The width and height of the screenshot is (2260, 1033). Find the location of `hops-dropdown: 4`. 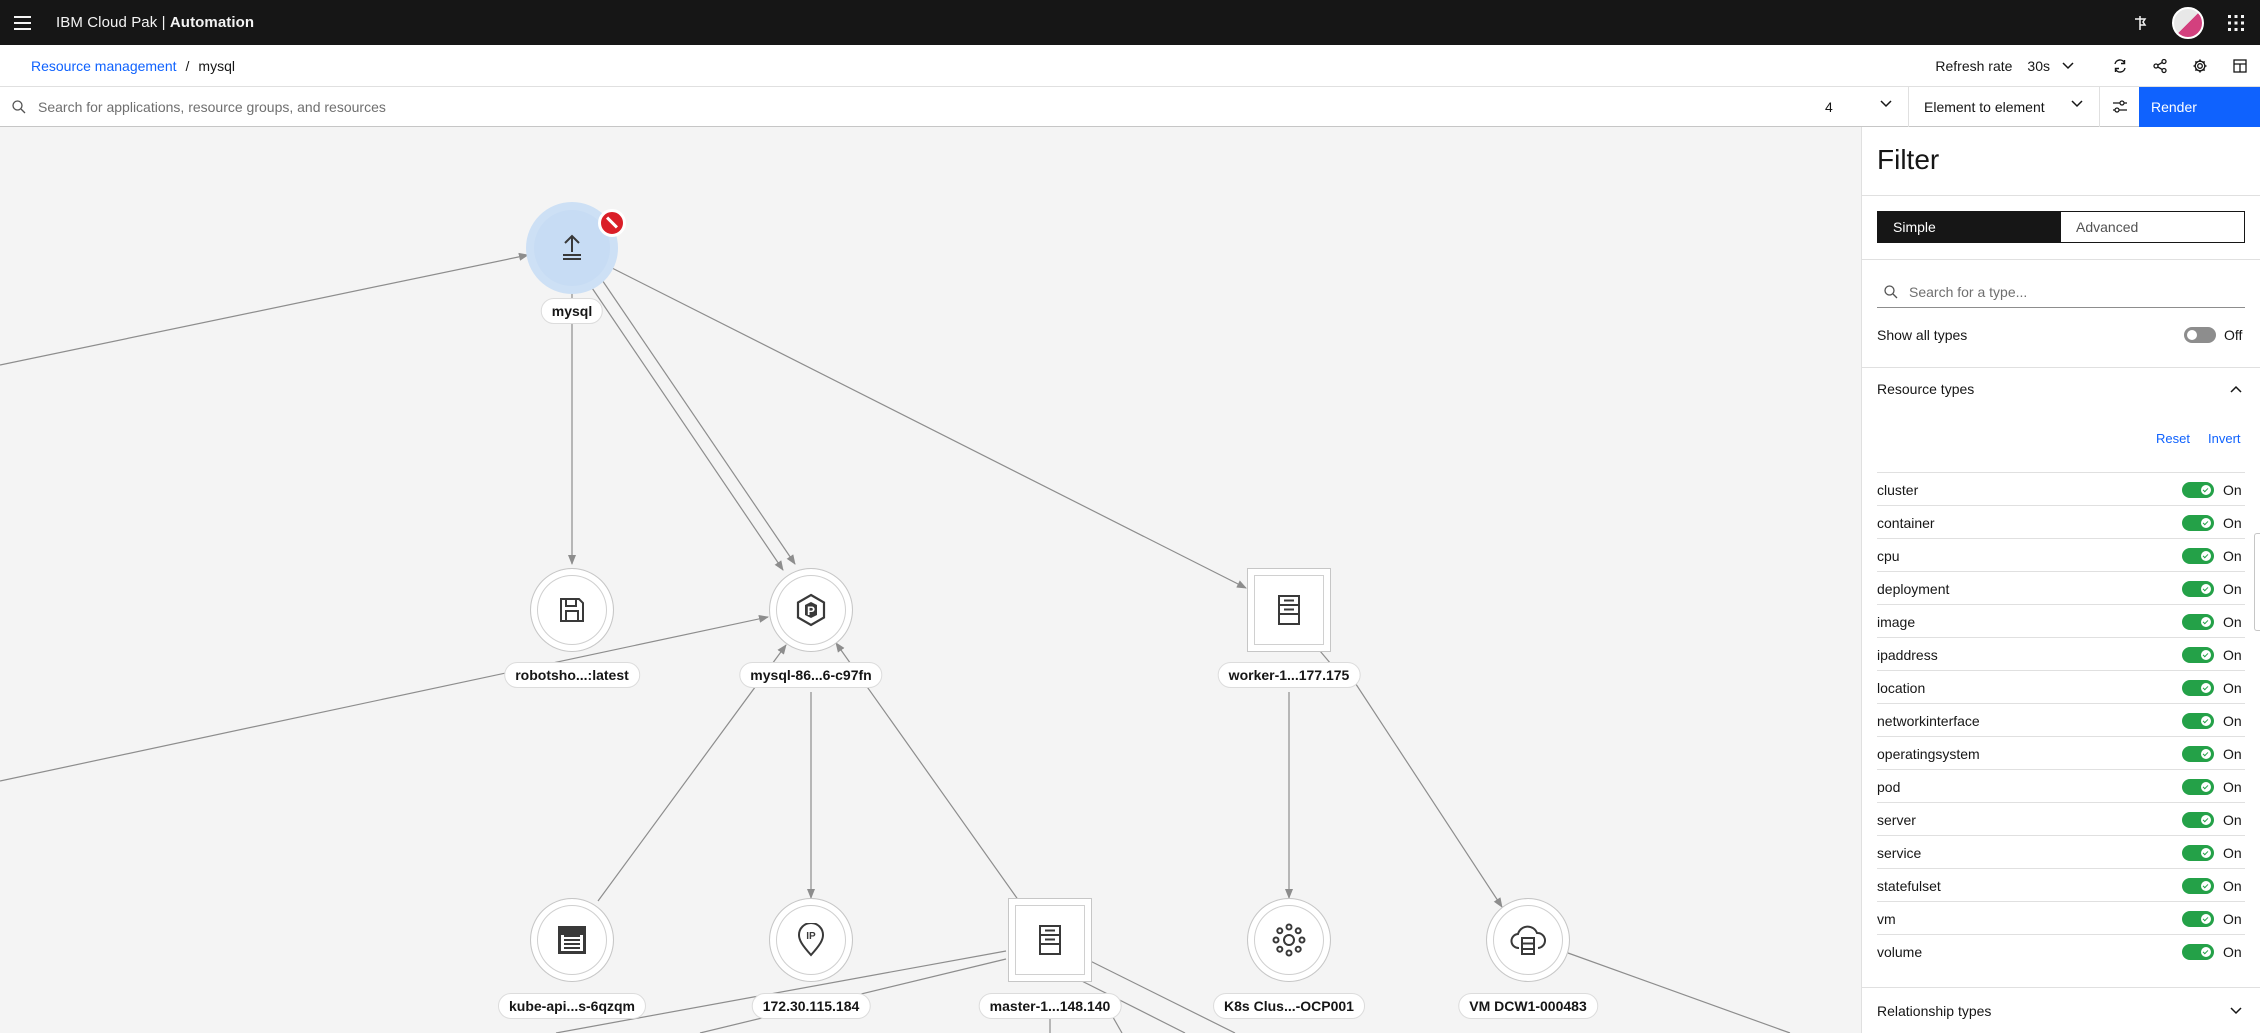

hops-dropdown: 4 is located at coordinates (1861, 107).